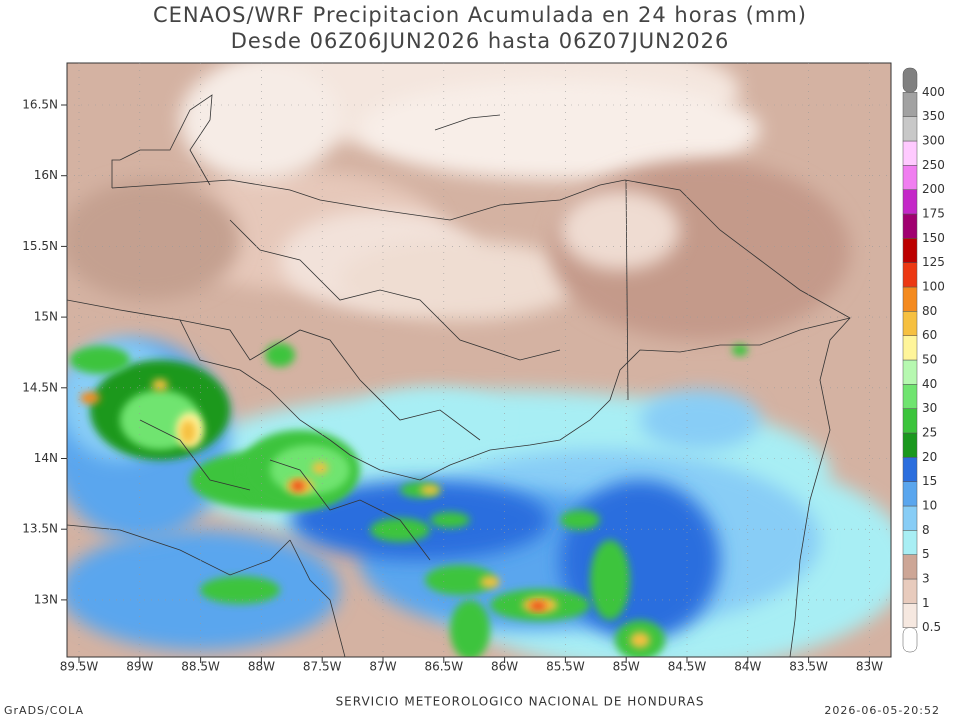 This screenshot has width=968, height=720. I want to click on colorbar-label: 0.5, so click(931, 627).